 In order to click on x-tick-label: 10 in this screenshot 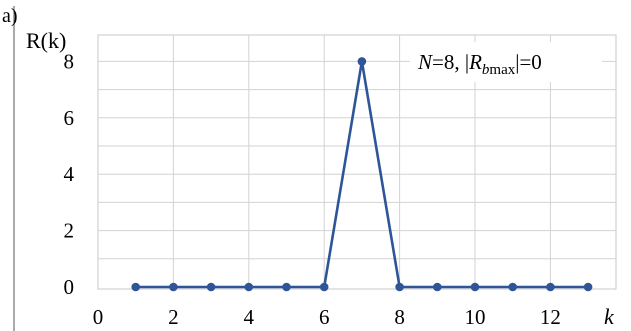, I will do `click(475, 317)`.